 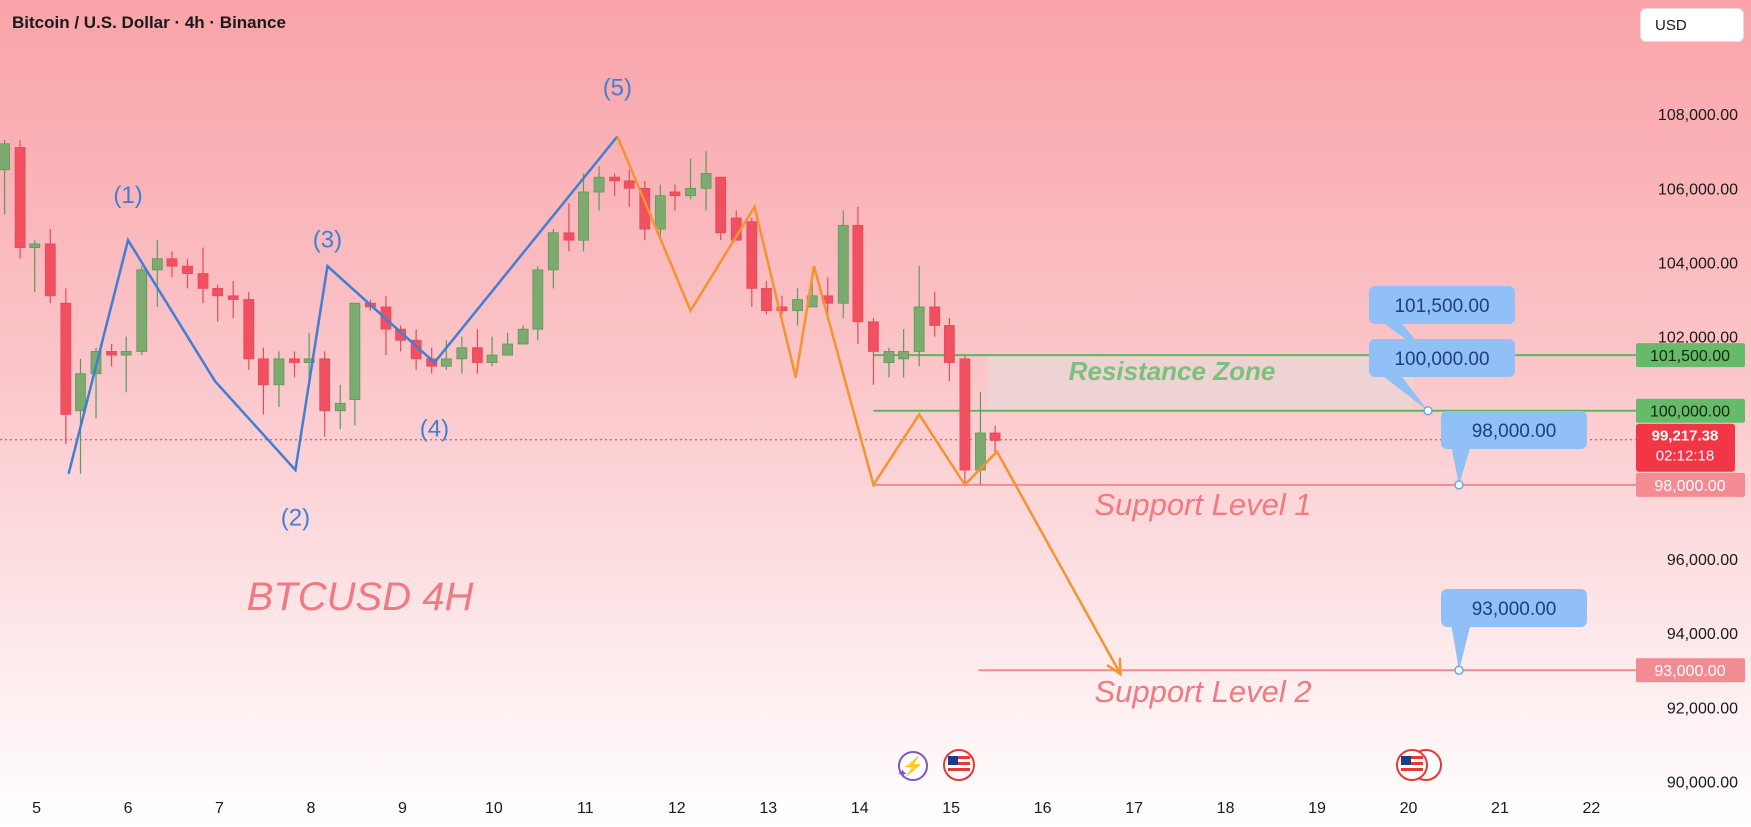 I want to click on callout-label: 93,000.00, so click(x=1514, y=609).